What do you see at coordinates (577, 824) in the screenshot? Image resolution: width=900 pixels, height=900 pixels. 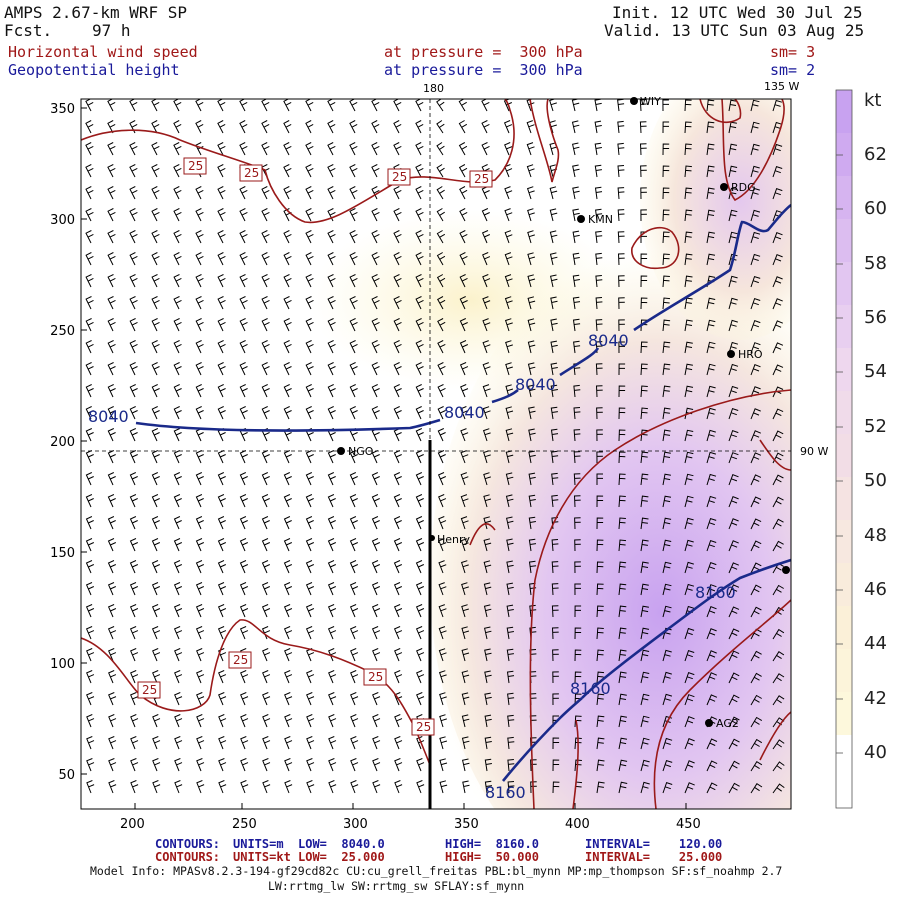 I see `svg-text: 400` at bounding box center [577, 824].